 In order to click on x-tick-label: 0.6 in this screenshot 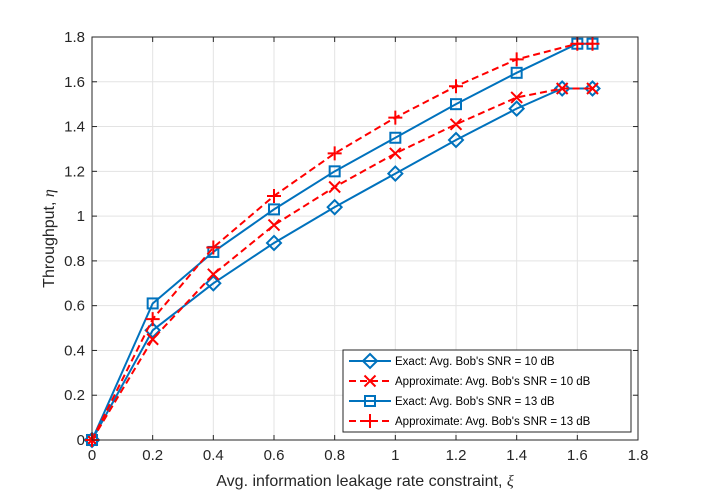, I will do `click(274, 455)`.